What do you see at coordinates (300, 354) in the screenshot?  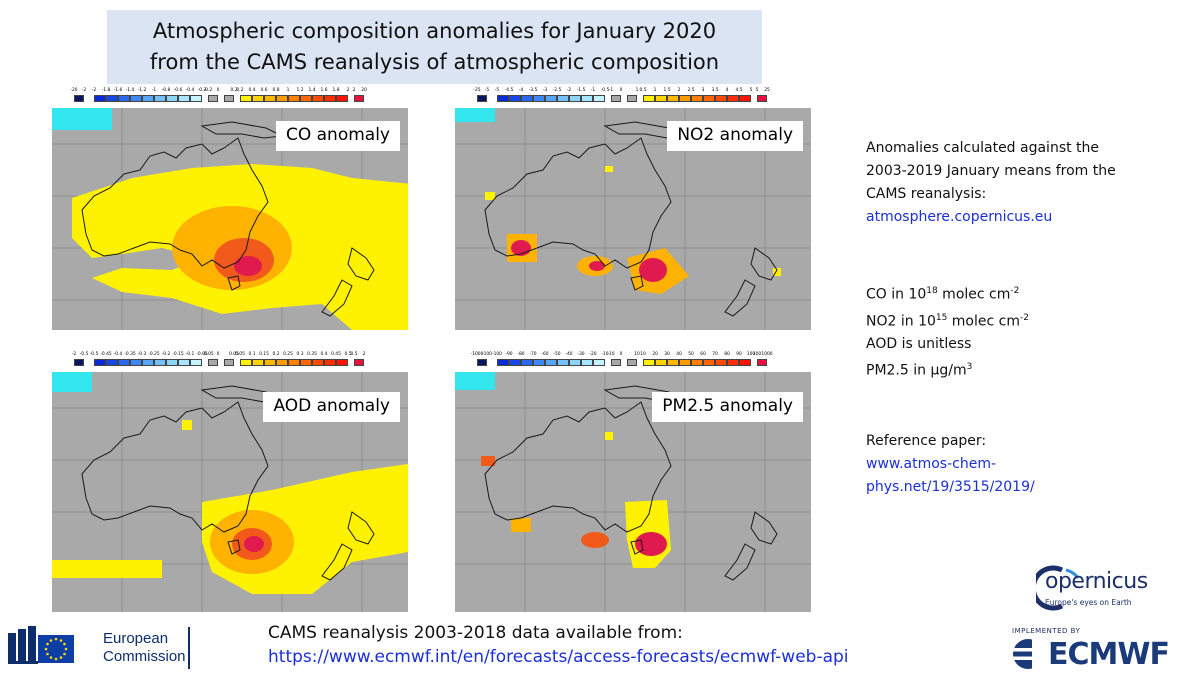 I see `legend-tick-label: 0.3` at bounding box center [300, 354].